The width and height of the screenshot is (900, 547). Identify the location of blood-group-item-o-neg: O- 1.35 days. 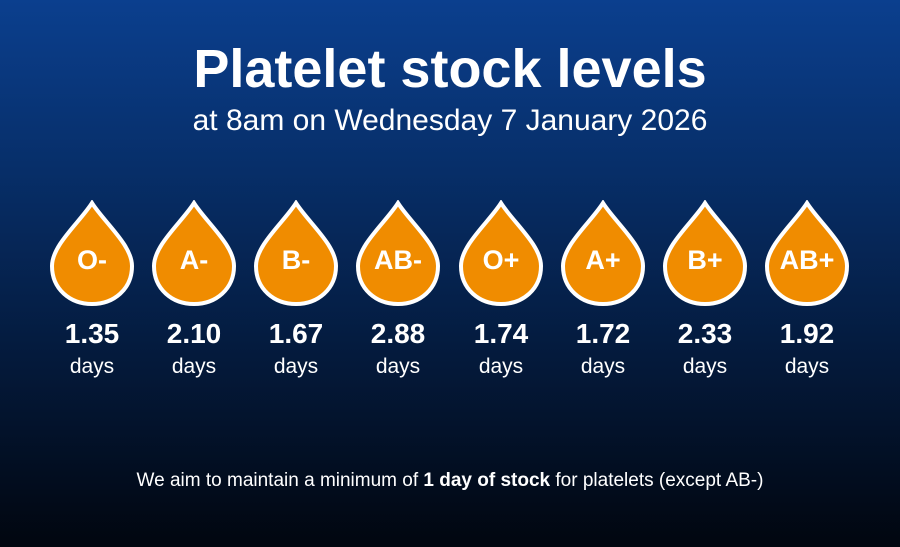
(92, 295).